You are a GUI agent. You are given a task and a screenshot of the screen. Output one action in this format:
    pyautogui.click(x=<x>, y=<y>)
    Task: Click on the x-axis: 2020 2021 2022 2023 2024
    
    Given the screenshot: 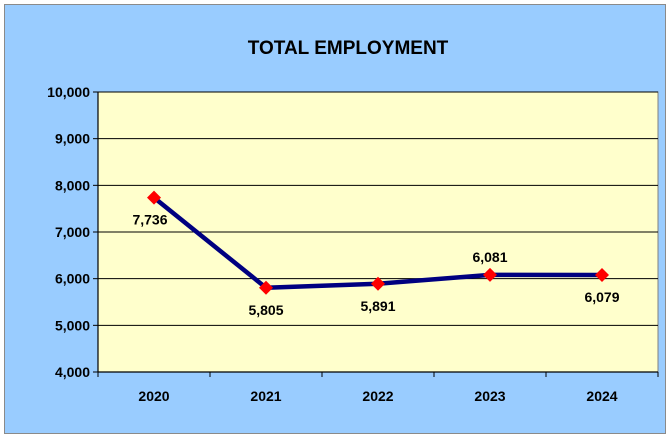 What is the action you would take?
    pyautogui.click(x=378, y=387)
    